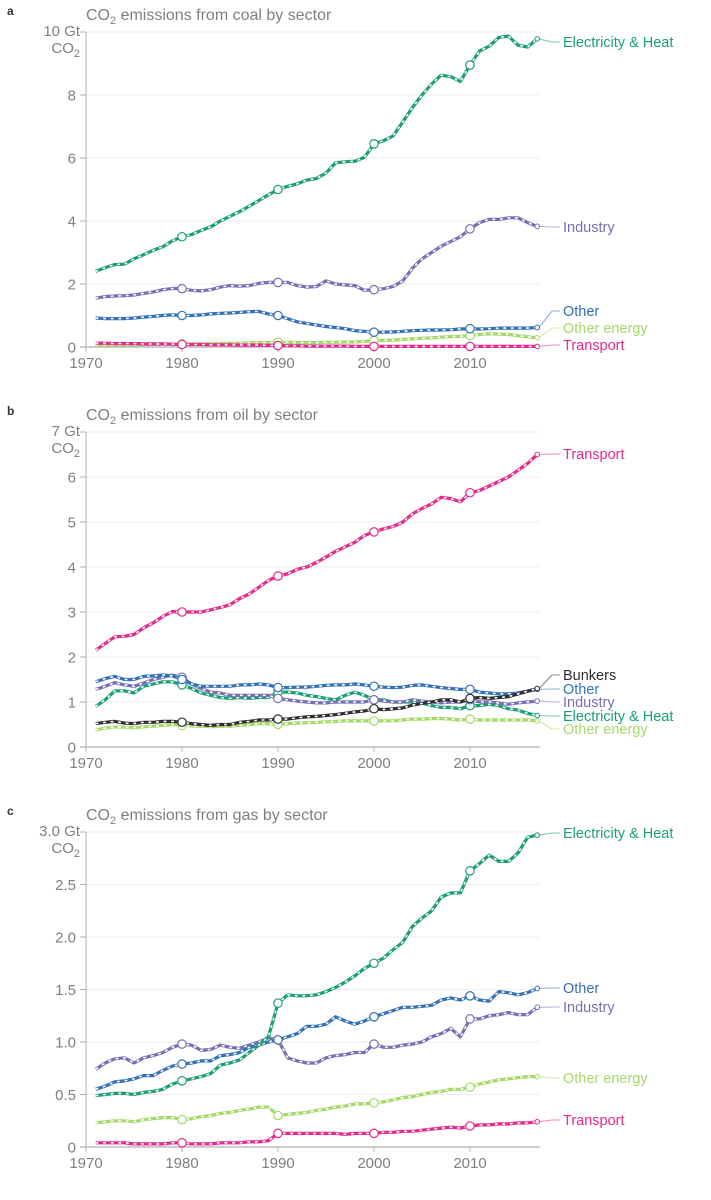  Describe the element at coordinates (207, 817) in the screenshot. I see `chart-title-gas: CO2 emissions from gas by sector` at that location.